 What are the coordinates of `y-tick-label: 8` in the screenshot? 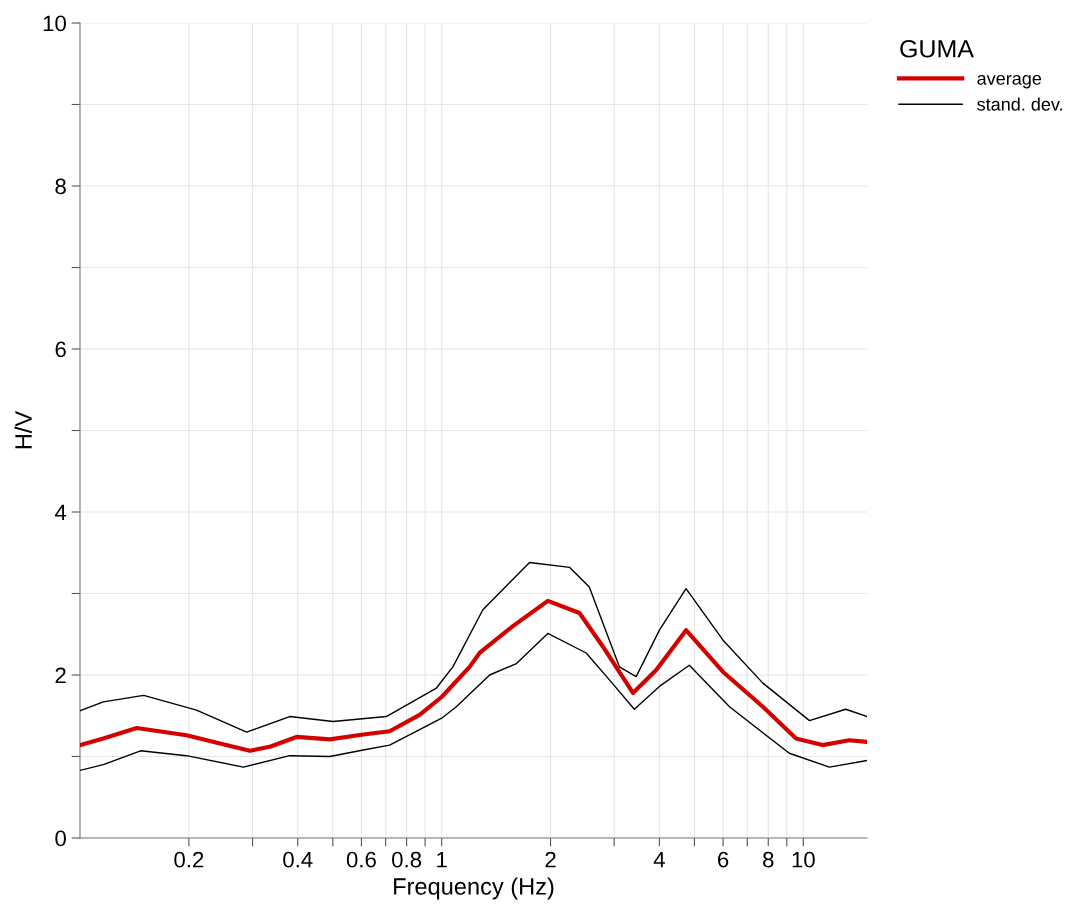 It's located at (60, 186).